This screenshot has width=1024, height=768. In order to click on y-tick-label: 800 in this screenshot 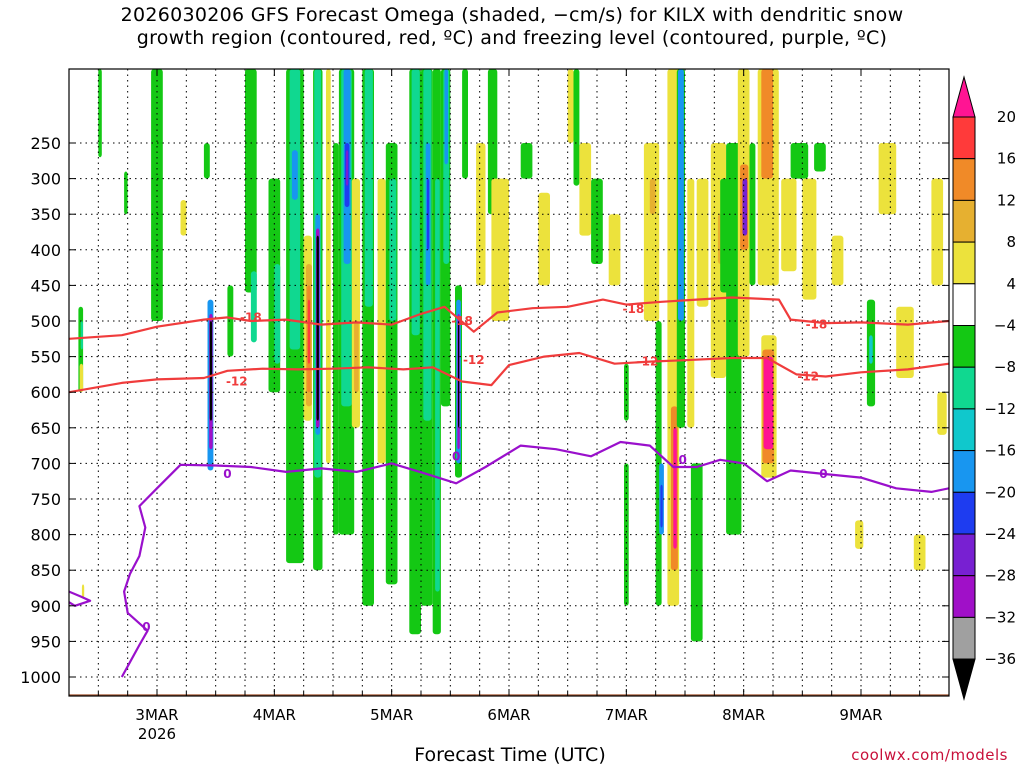, I will do `click(45, 535)`.